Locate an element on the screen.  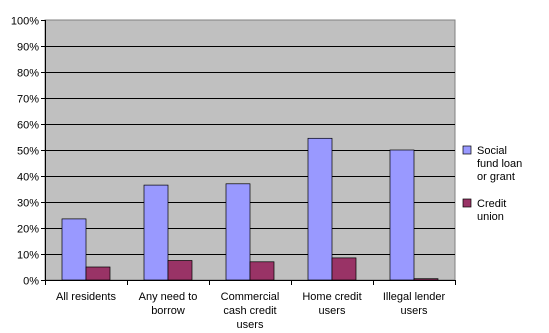
y-tick-label: 40% is located at coordinates (28, 178).